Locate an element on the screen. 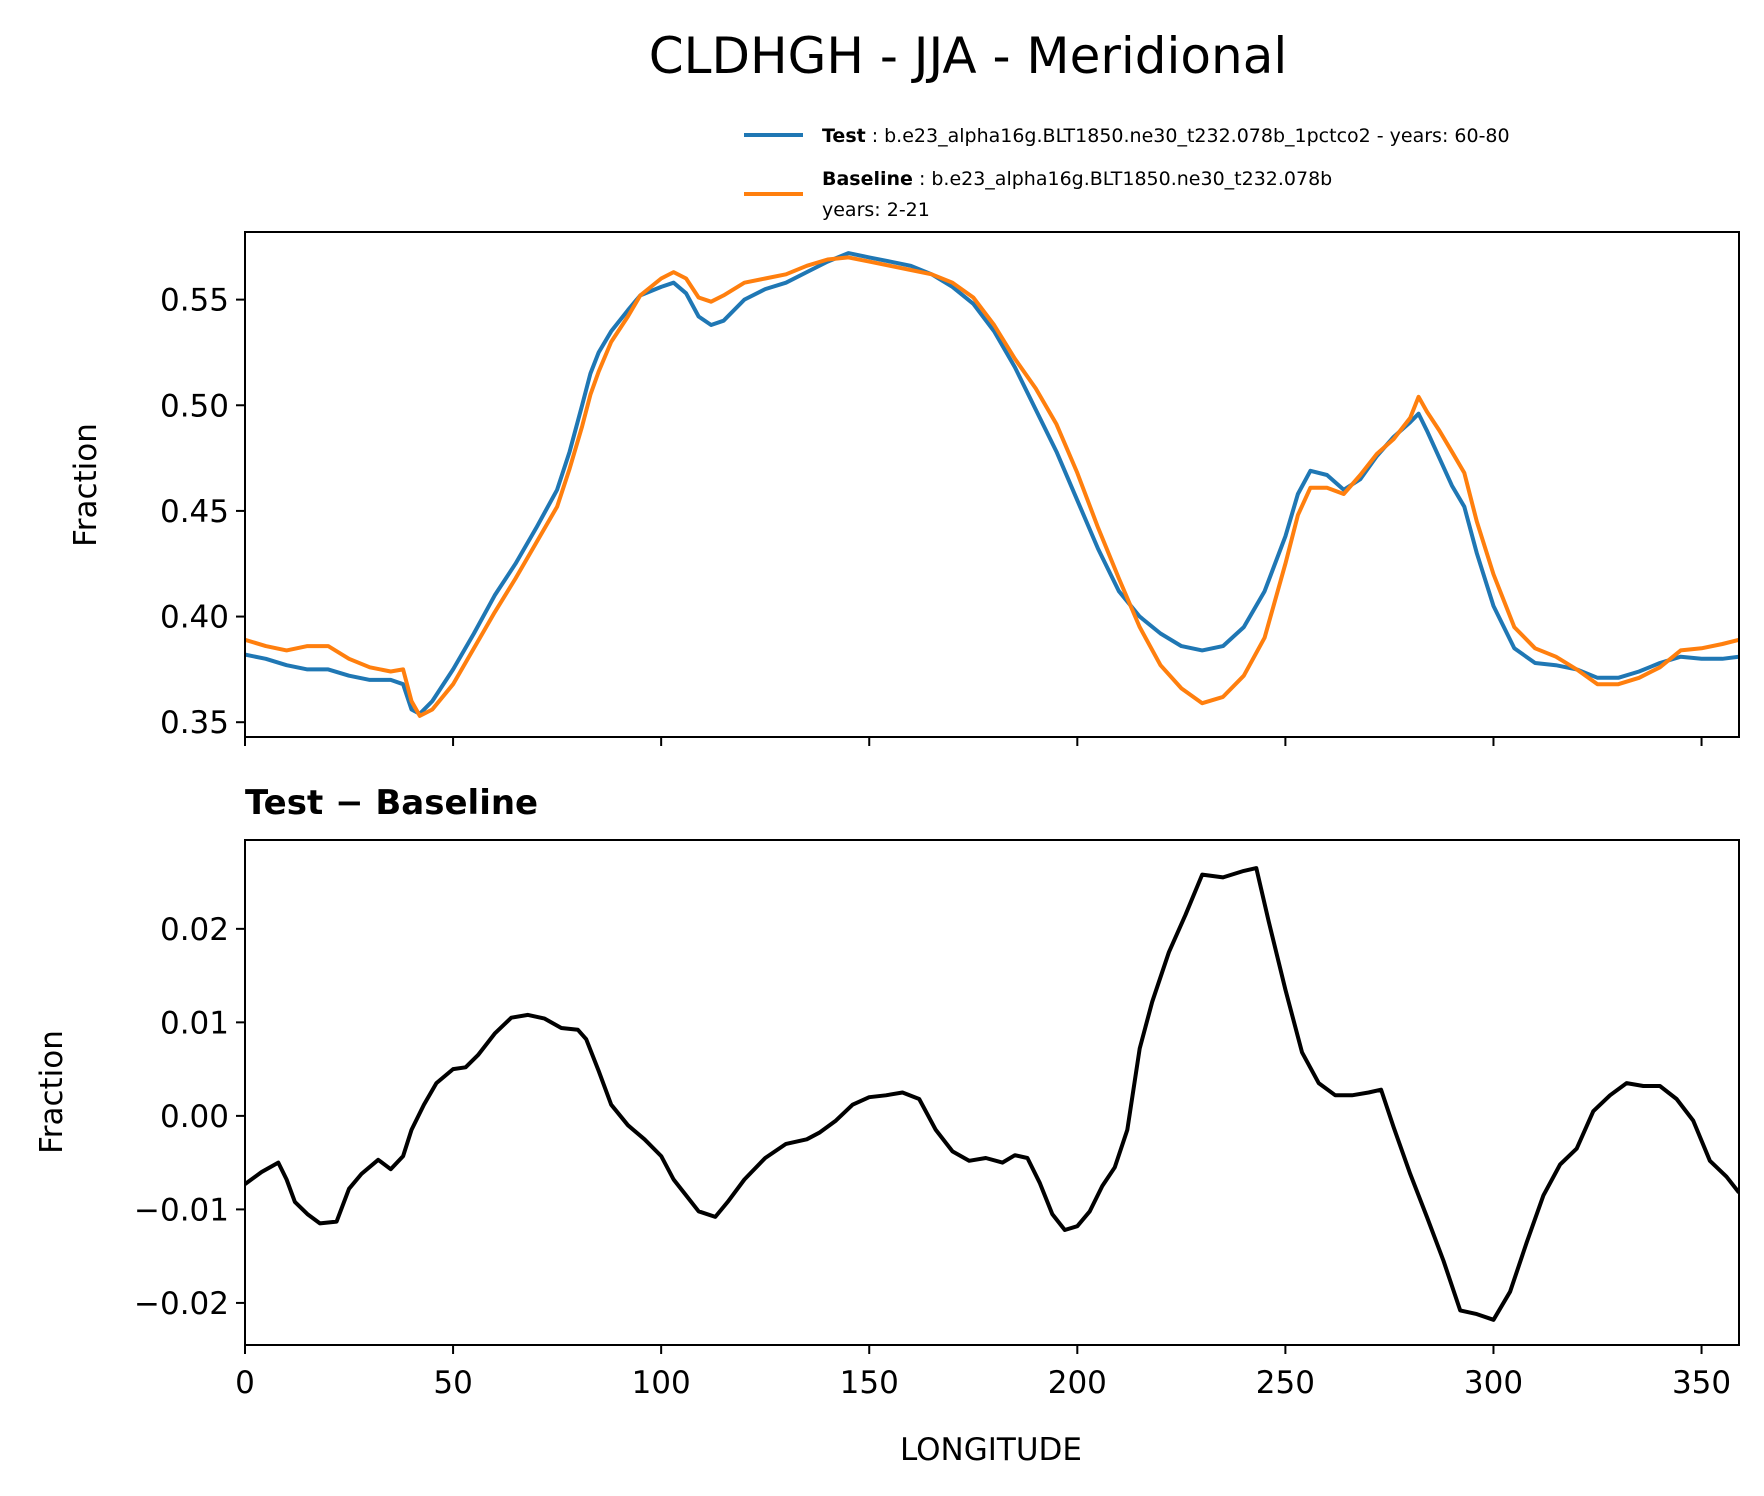 Image resolution: width=1764 pixels, height=1496 pixels. top-y-tick-label: 0.45 is located at coordinates (194, 512).